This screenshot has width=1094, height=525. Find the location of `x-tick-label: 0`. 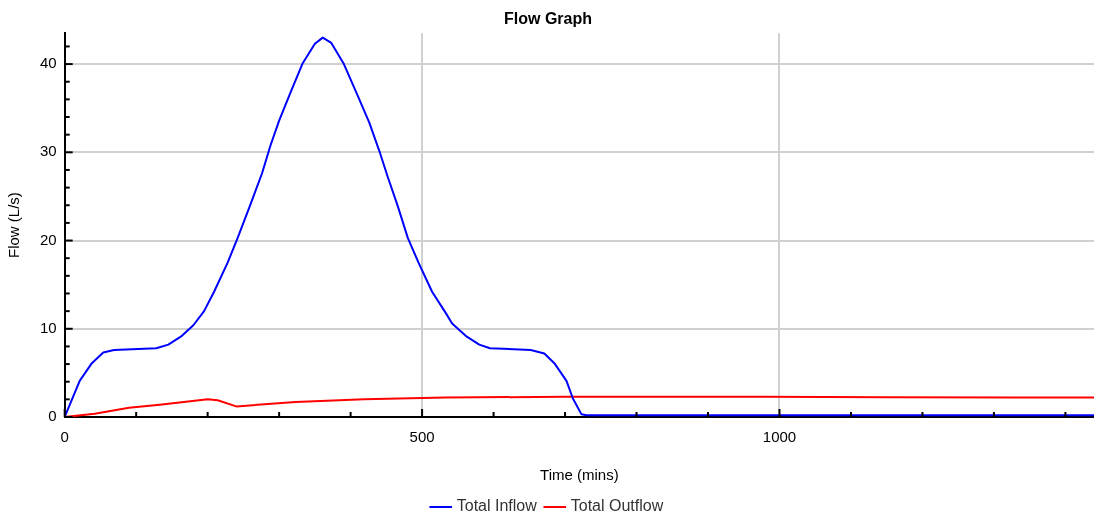

x-tick-label: 0 is located at coordinates (64, 437).